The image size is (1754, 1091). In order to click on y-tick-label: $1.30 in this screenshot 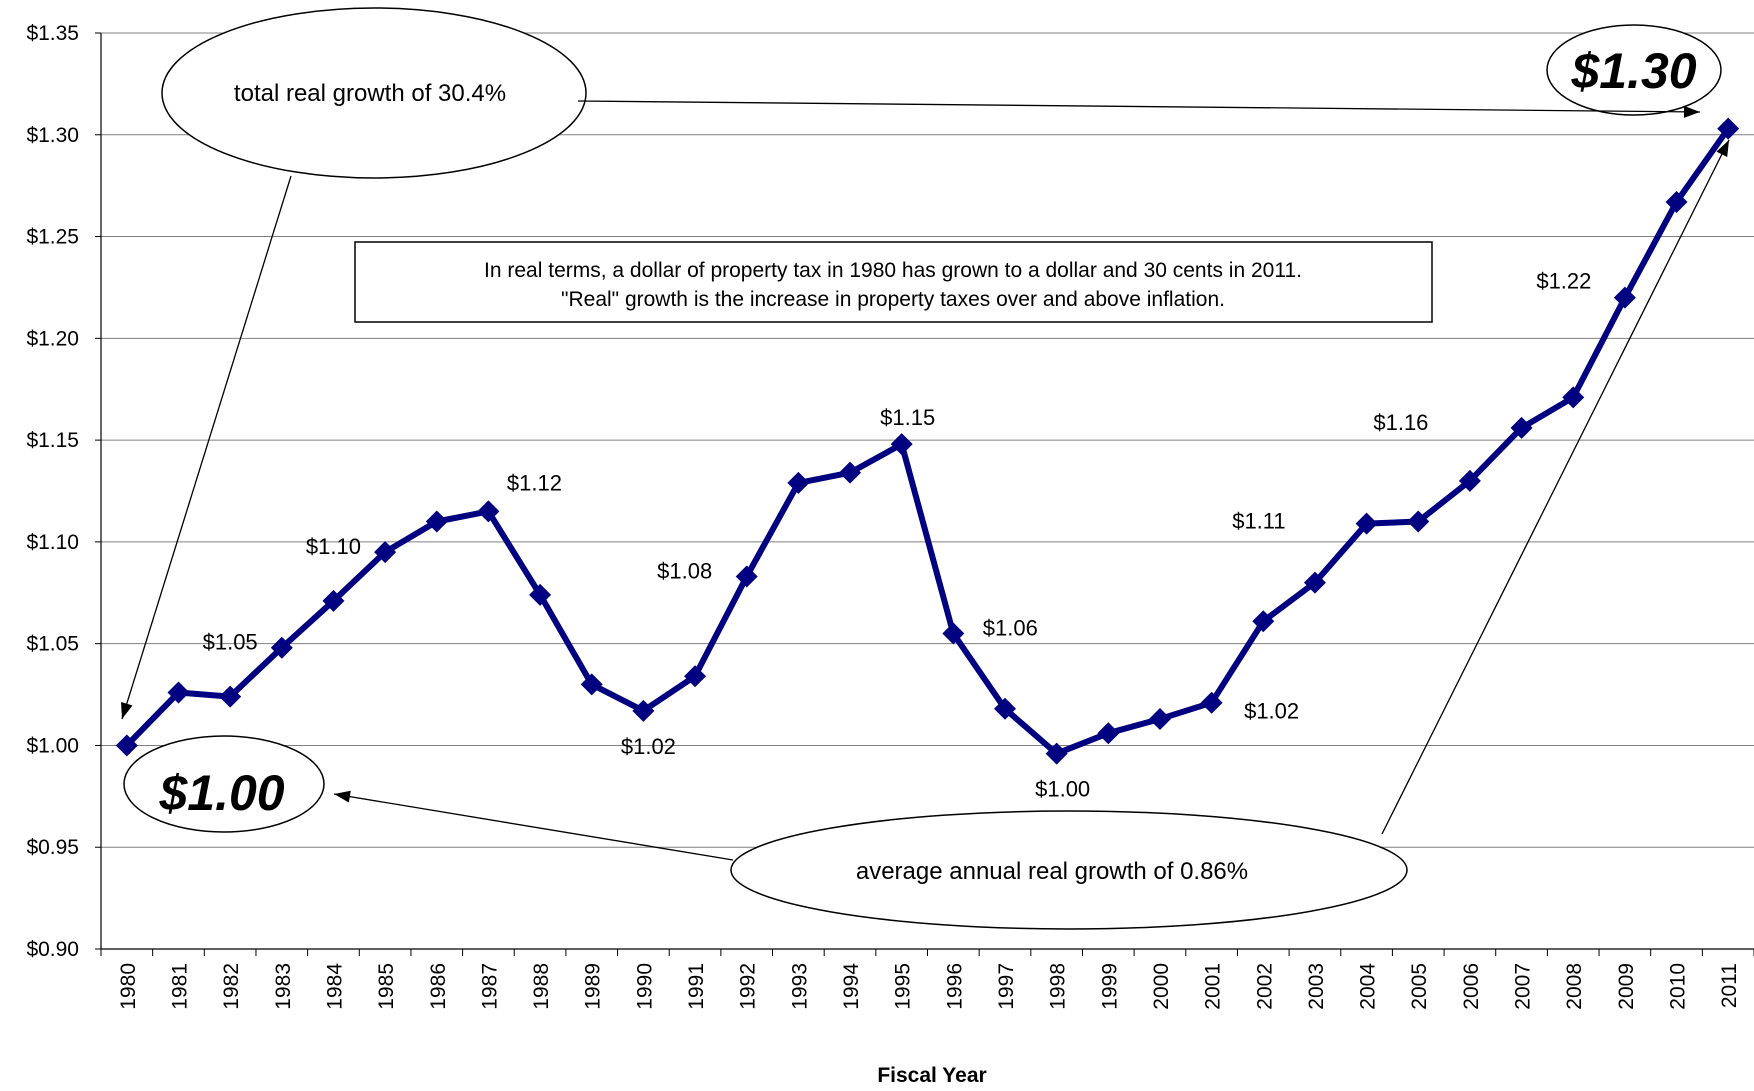, I will do `click(52, 135)`.